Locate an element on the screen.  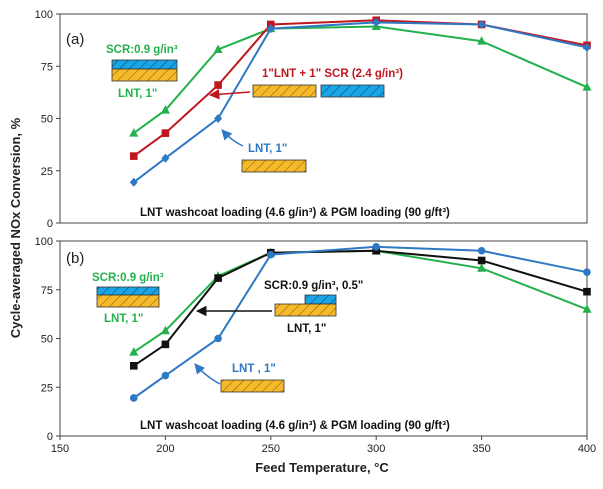
x-tick-label: 200 is located at coordinates (165, 449).